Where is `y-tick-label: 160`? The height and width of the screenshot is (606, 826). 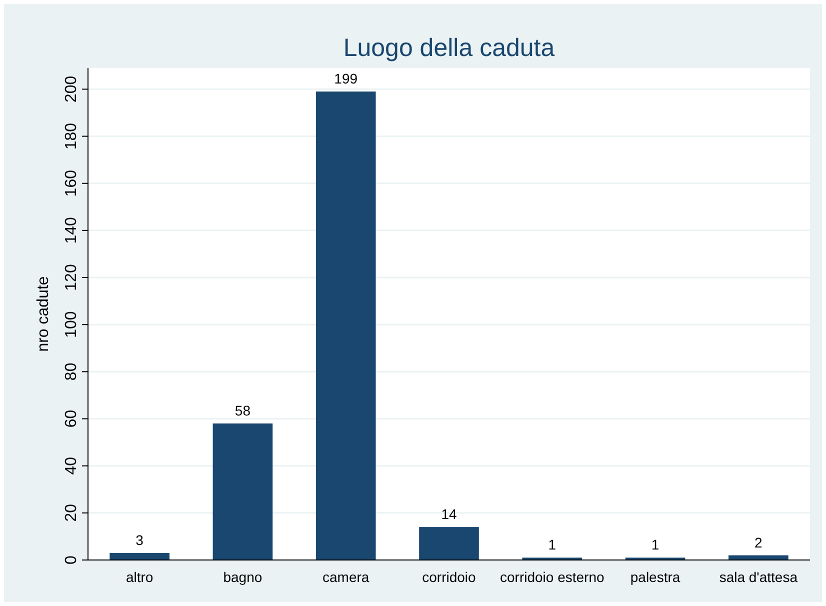 y-tick-label: 160 is located at coordinates (71, 183).